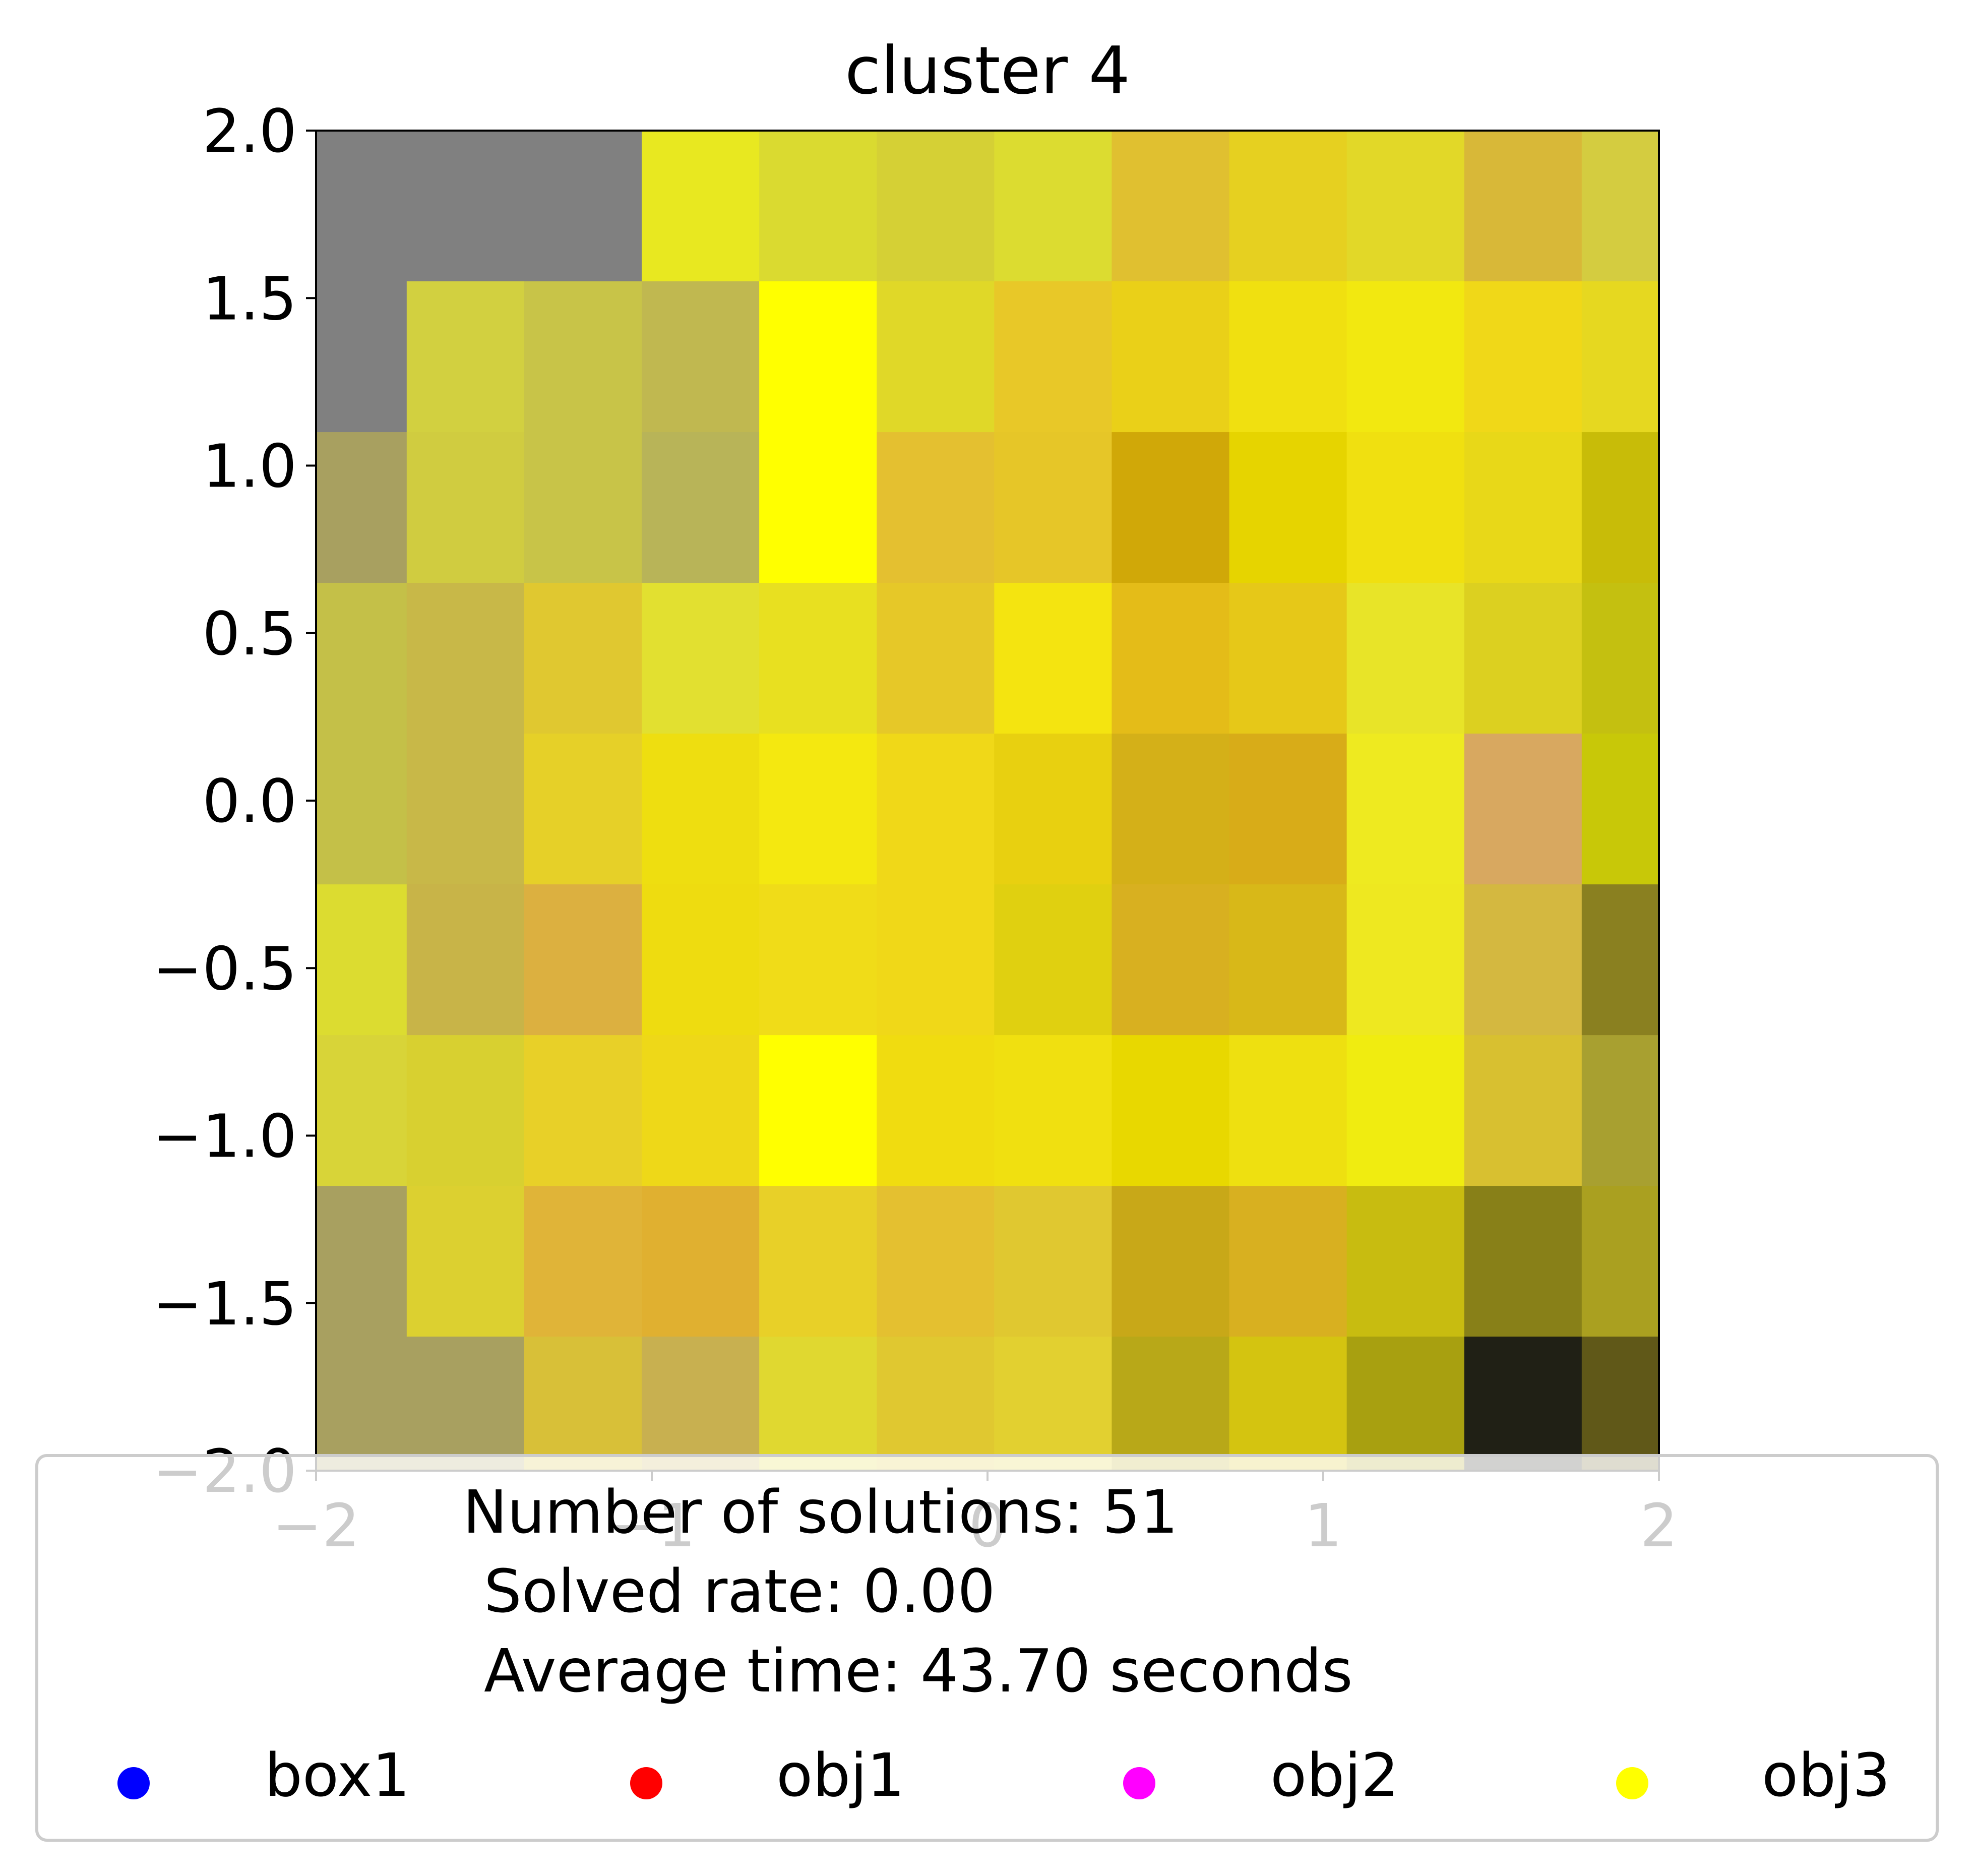  I want to click on y-tick-label: 1.5, so click(249, 298).